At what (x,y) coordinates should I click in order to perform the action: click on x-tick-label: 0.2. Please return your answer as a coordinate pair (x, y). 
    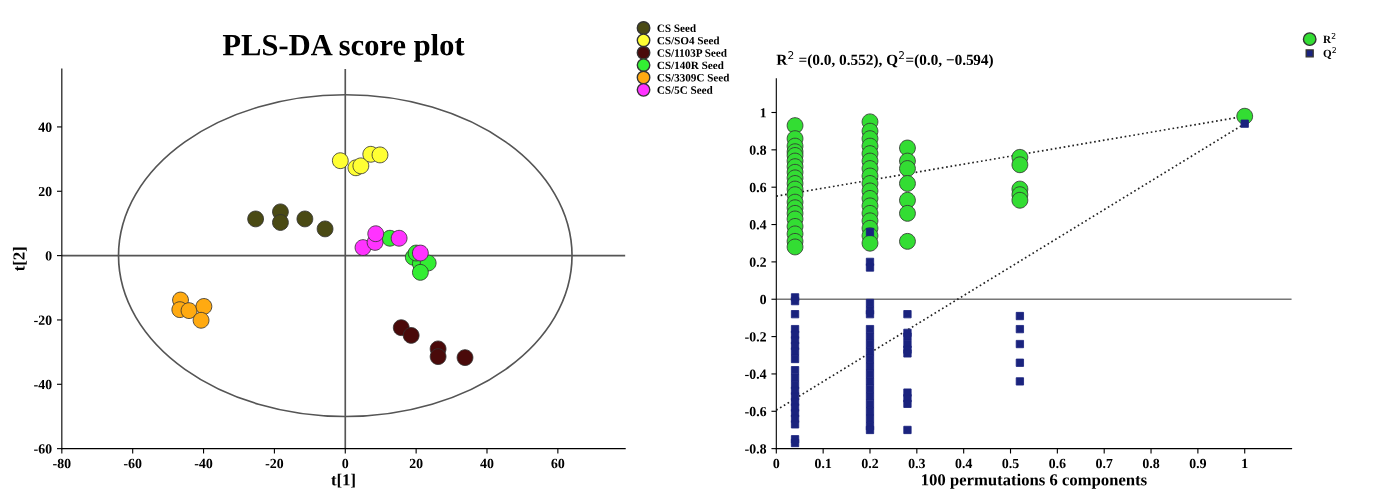
    Looking at the image, I should click on (870, 463).